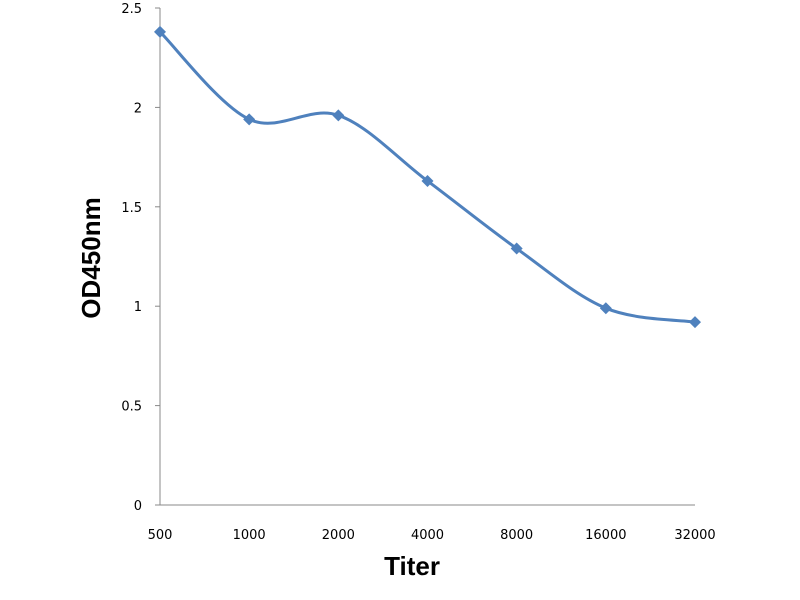  What do you see at coordinates (516, 535) in the screenshot?
I see `x-tick-label: 8000` at bounding box center [516, 535].